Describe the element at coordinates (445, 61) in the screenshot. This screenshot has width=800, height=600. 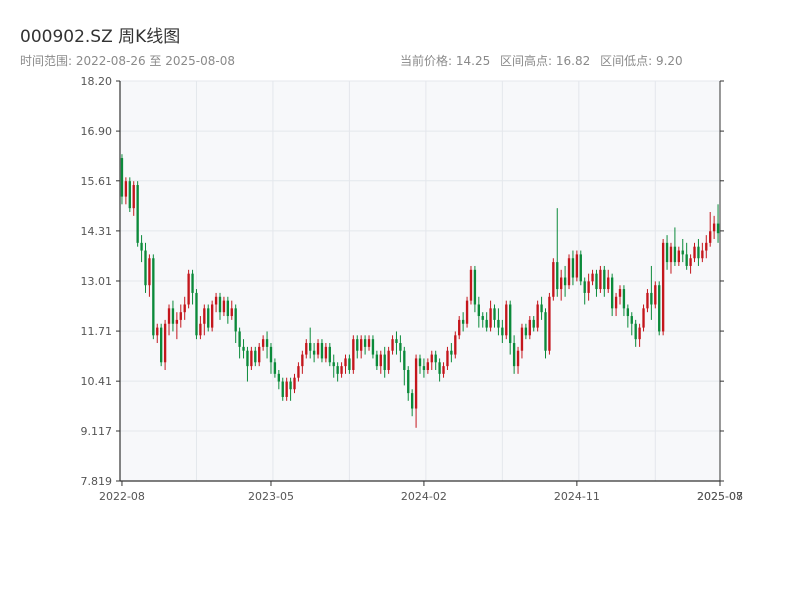
I see `current-price-label: 当前价格: 14.25` at that location.